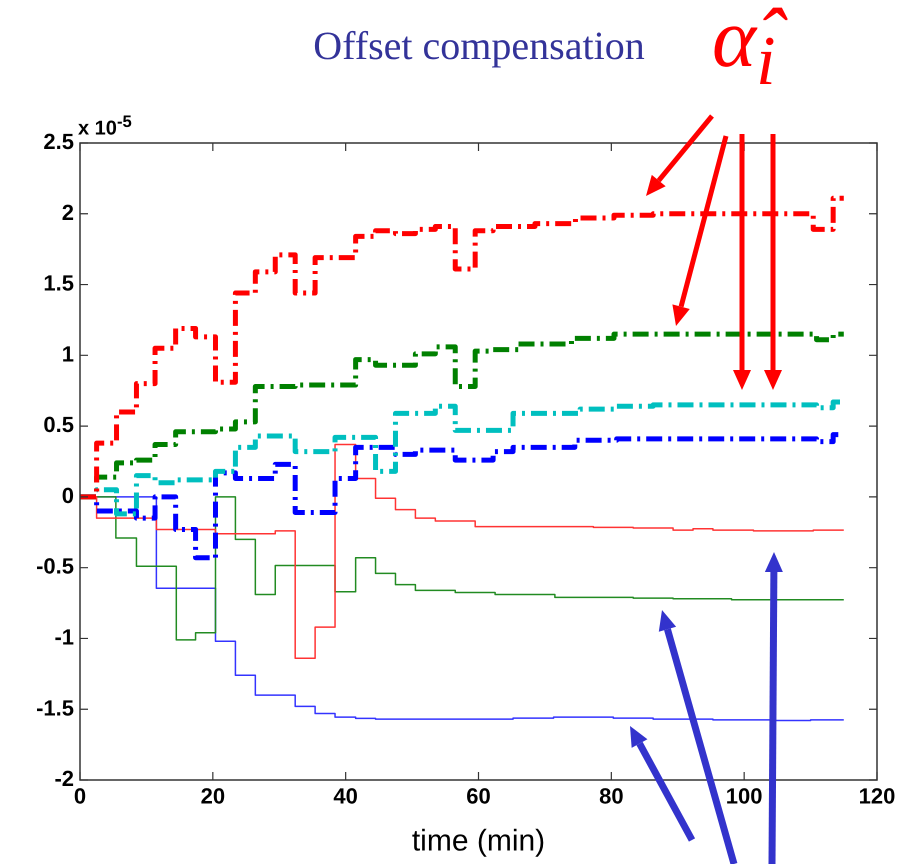 This screenshot has width=914, height=864. Describe the element at coordinates (64, 779) in the screenshot. I see `y-tick-label: -2` at that location.